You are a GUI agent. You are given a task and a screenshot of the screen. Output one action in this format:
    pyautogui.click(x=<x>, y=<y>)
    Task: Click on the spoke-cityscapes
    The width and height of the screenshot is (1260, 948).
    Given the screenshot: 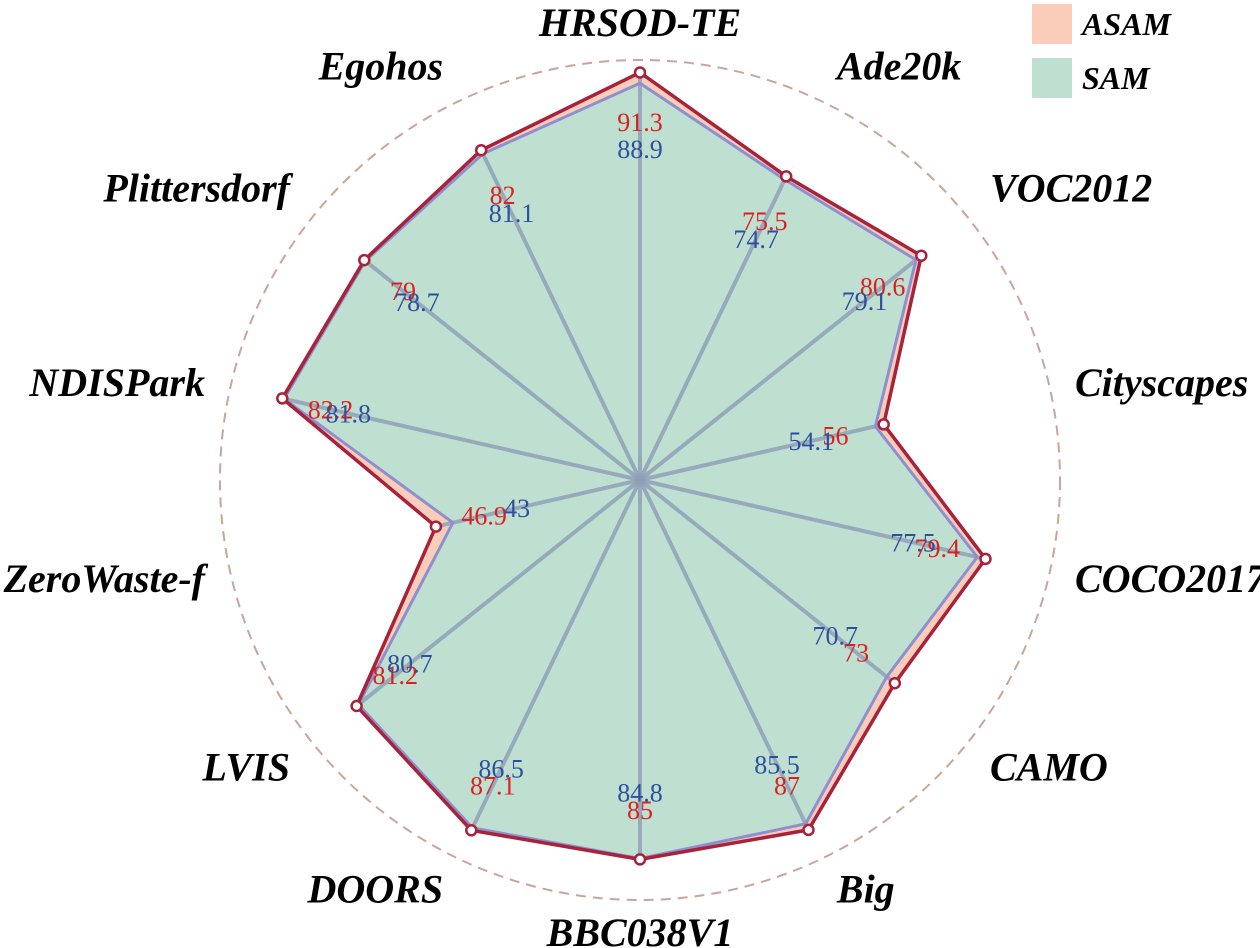 What is the action you would take?
    pyautogui.click(x=762, y=452)
    